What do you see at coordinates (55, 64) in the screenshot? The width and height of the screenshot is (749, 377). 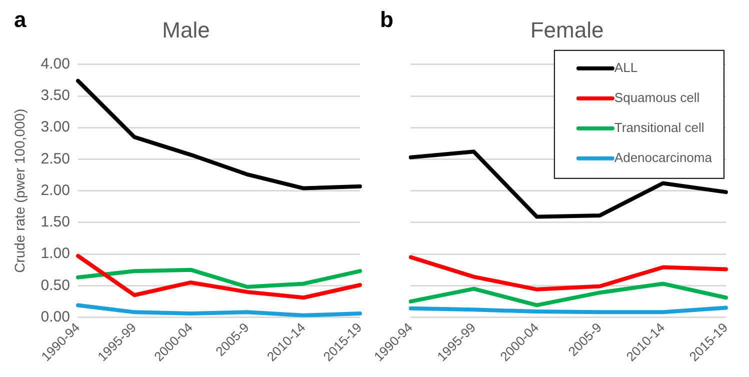 I see `y-tick-label: 4.00` at bounding box center [55, 64].